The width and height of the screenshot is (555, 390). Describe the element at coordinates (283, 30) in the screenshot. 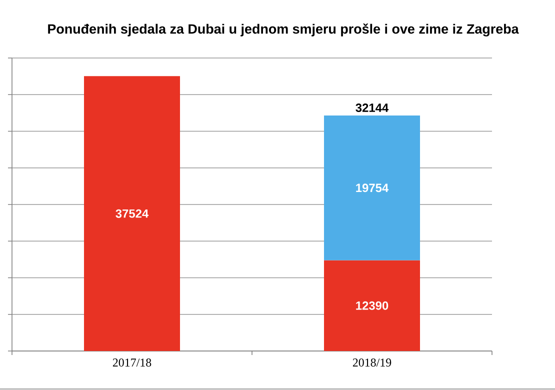

I see `chart-title: Ponuđenih sjedala za Dubai u jednom smjeru prošle i ove zime iz Zagreba` at that location.